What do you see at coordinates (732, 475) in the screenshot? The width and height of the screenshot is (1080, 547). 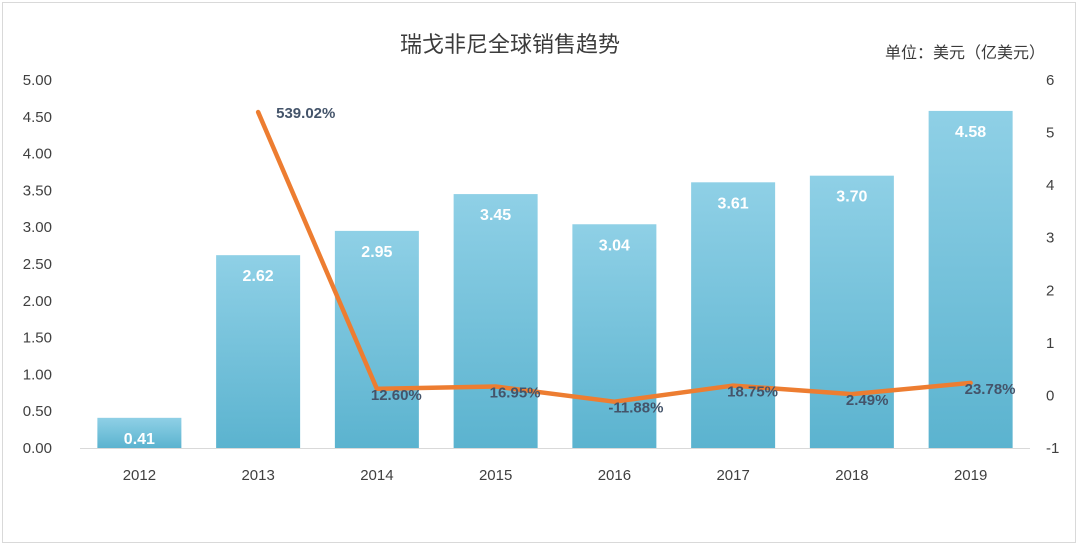 I see `x-tick-label: 2017` at bounding box center [732, 475].